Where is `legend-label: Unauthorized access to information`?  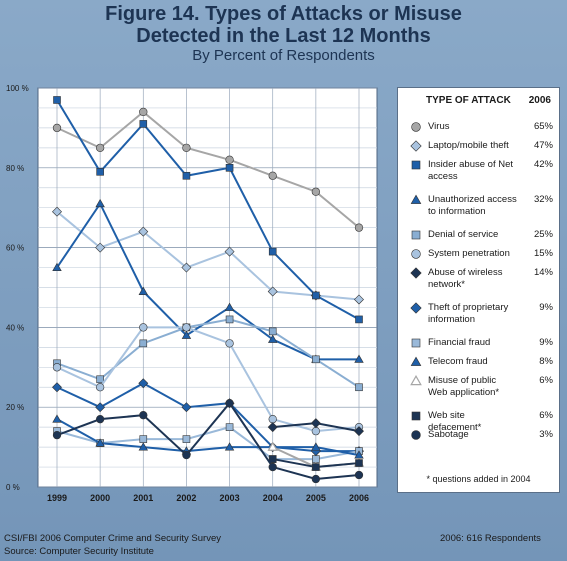 legend-label: Unauthorized access to information is located at coordinates (472, 205).